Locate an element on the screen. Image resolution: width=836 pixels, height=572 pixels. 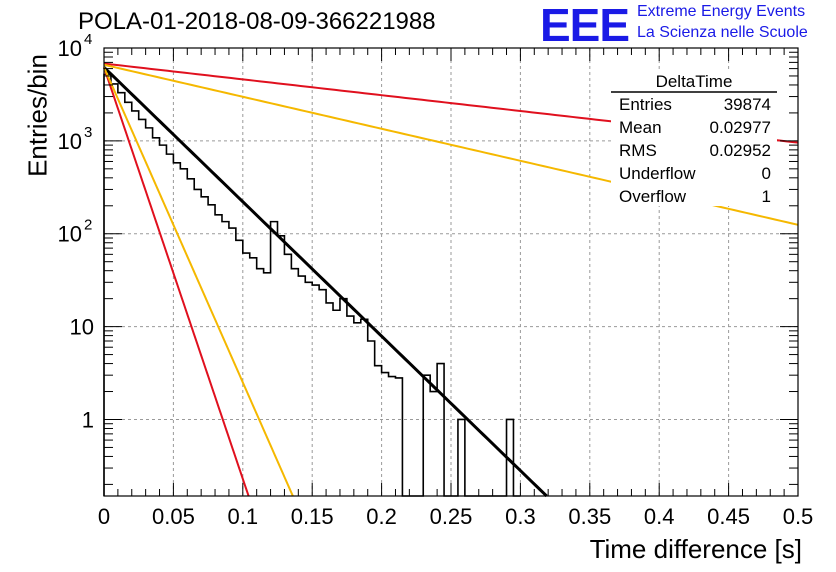
logo-text-line2: La Scienza nelle Scuole is located at coordinates (722, 32).